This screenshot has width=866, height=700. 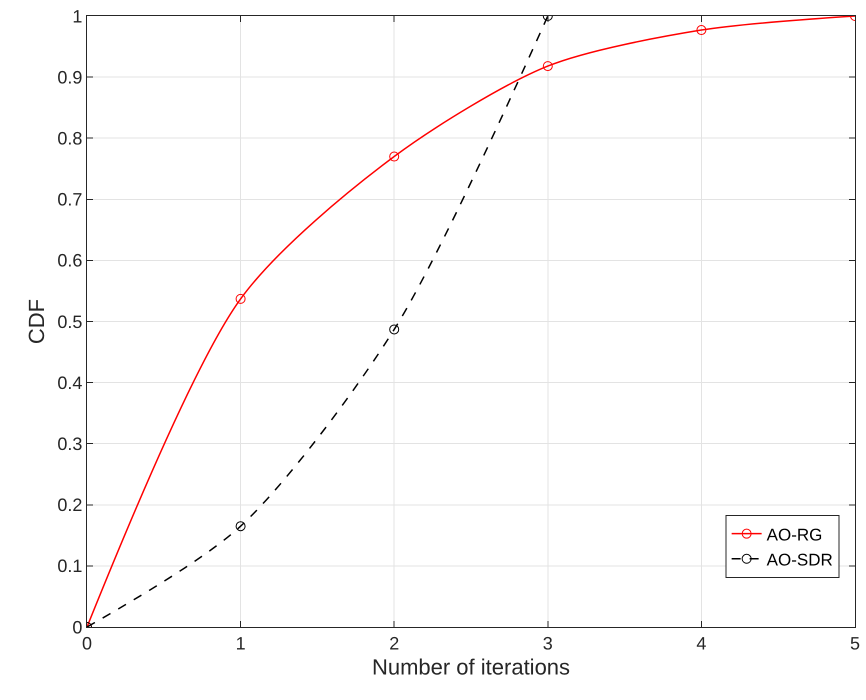 I want to click on y-tick-label: 0.7, so click(x=69, y=200).